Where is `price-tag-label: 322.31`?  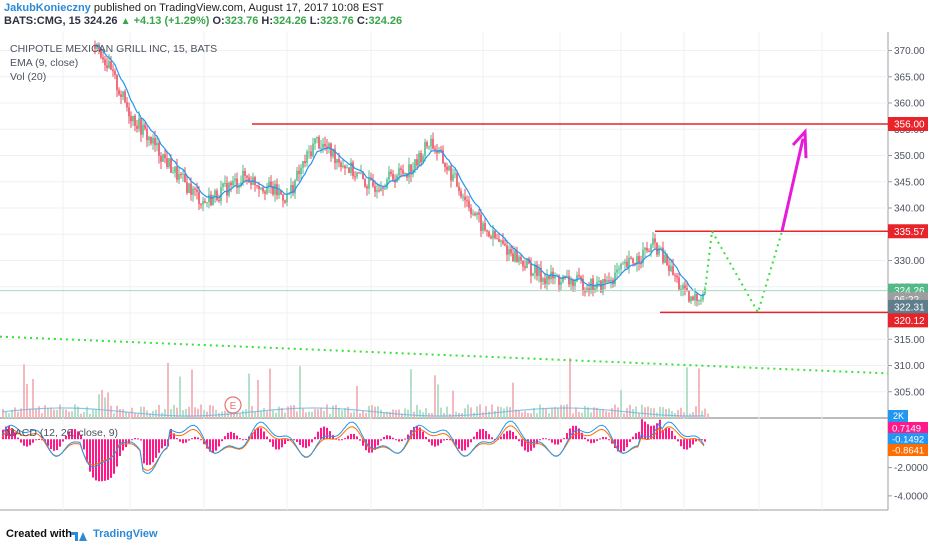 price-tag-label: 322.31 is located at coordinates (909, 307).